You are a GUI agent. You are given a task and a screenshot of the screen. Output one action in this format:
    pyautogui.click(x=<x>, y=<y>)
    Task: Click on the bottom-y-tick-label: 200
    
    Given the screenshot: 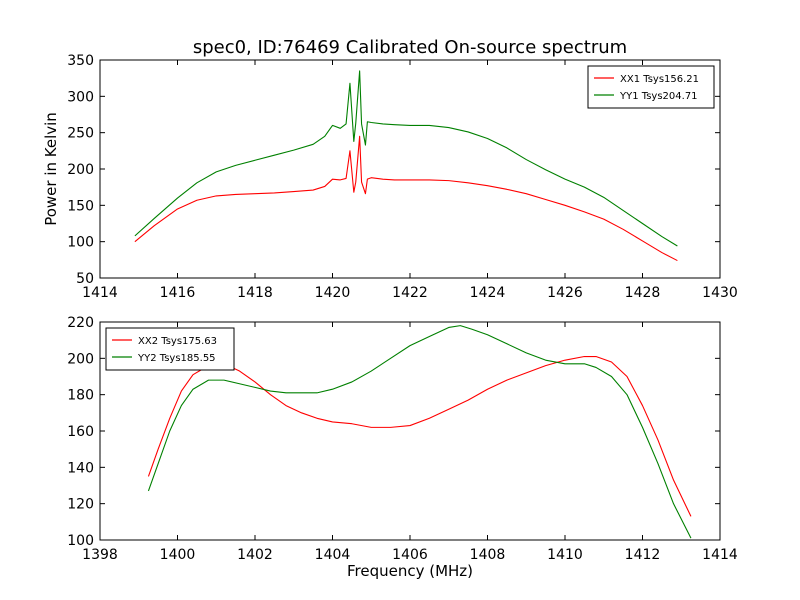 What is the action you would take?
    pyautogui.click(x=80, y=359)
    